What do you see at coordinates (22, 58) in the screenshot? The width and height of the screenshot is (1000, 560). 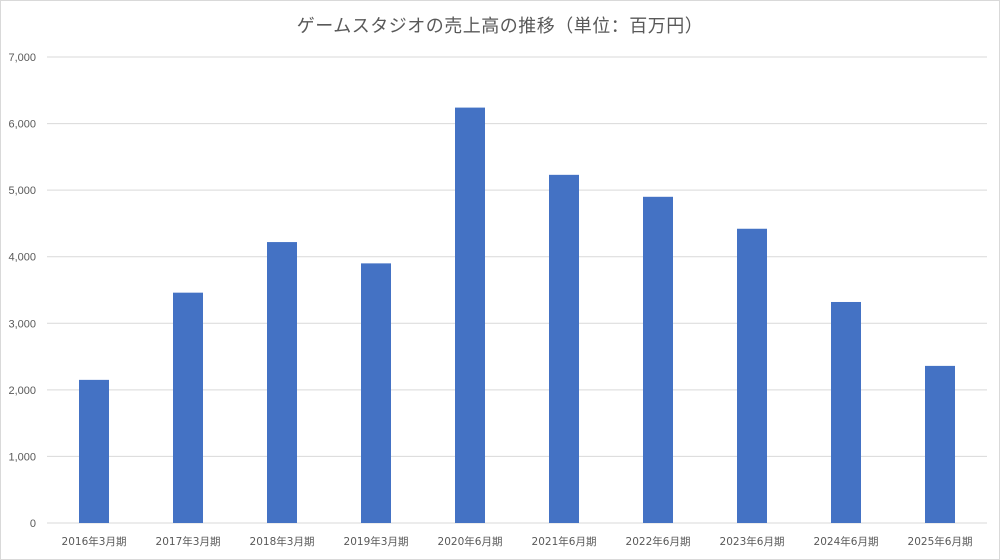 I see `y-tick-label: 7,000` at bounding box center [22, 58].